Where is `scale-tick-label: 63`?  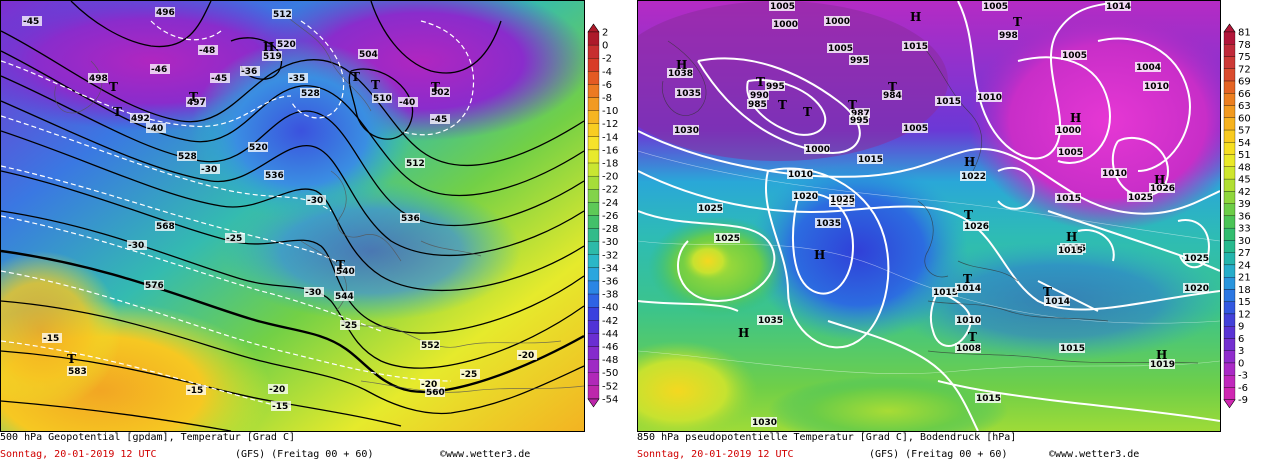 scale-tick-label: 63 is located at coordinates (1244, 106).